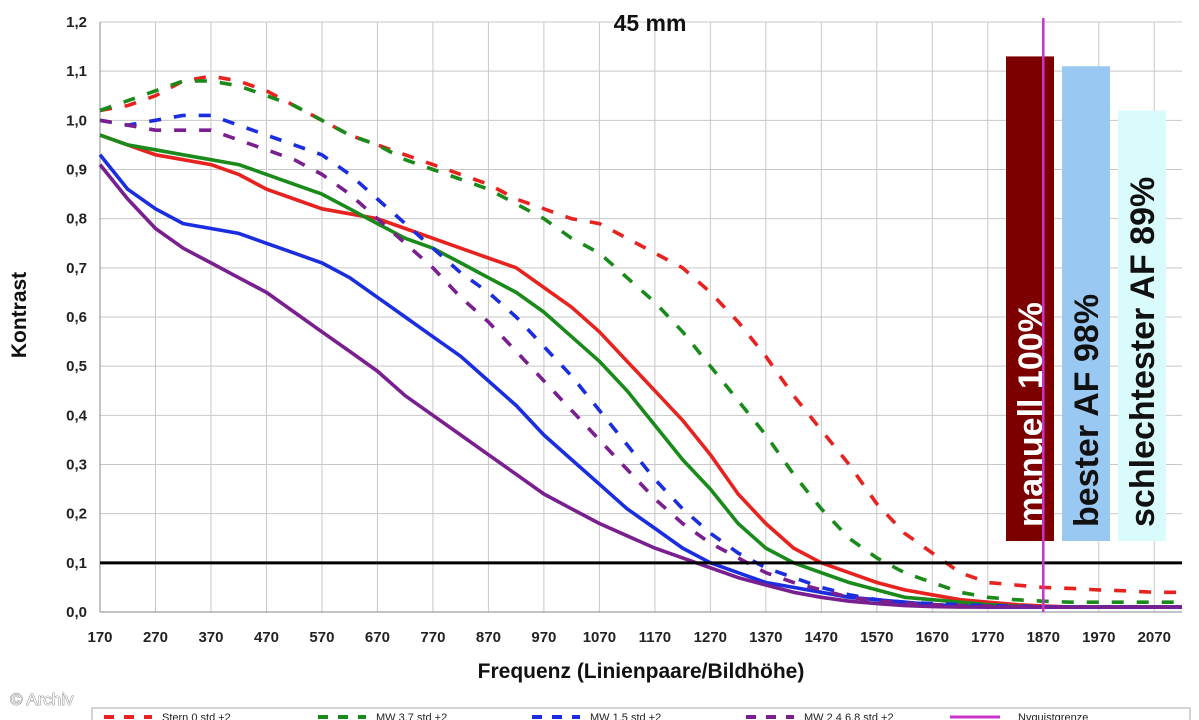 This screenshot has width=1199, height=720. What do you see at coordinates (411, 716) in the screenshot?
I see `legend-label: MW 3,7 std +2` at bounding box center [411, 716].